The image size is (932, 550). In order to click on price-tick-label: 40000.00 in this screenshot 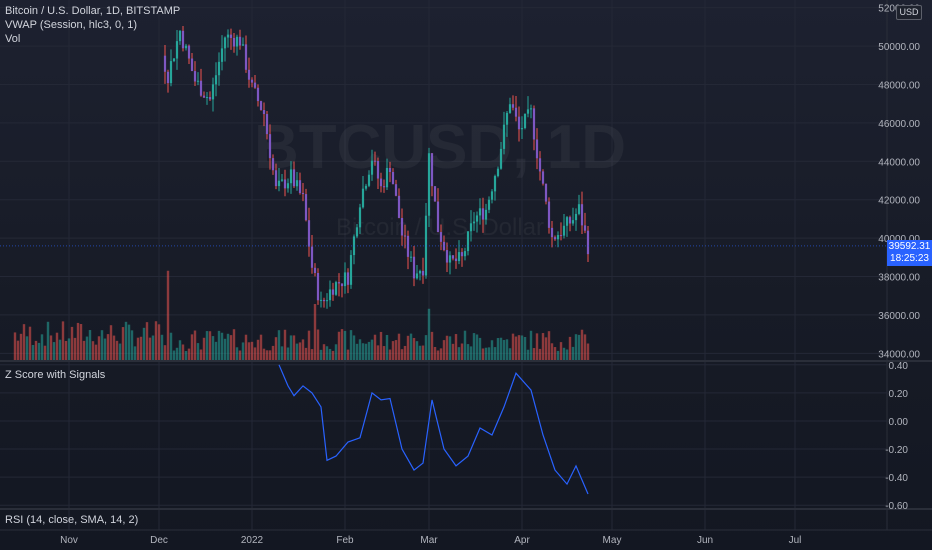, I will do `click(899, 239)`.